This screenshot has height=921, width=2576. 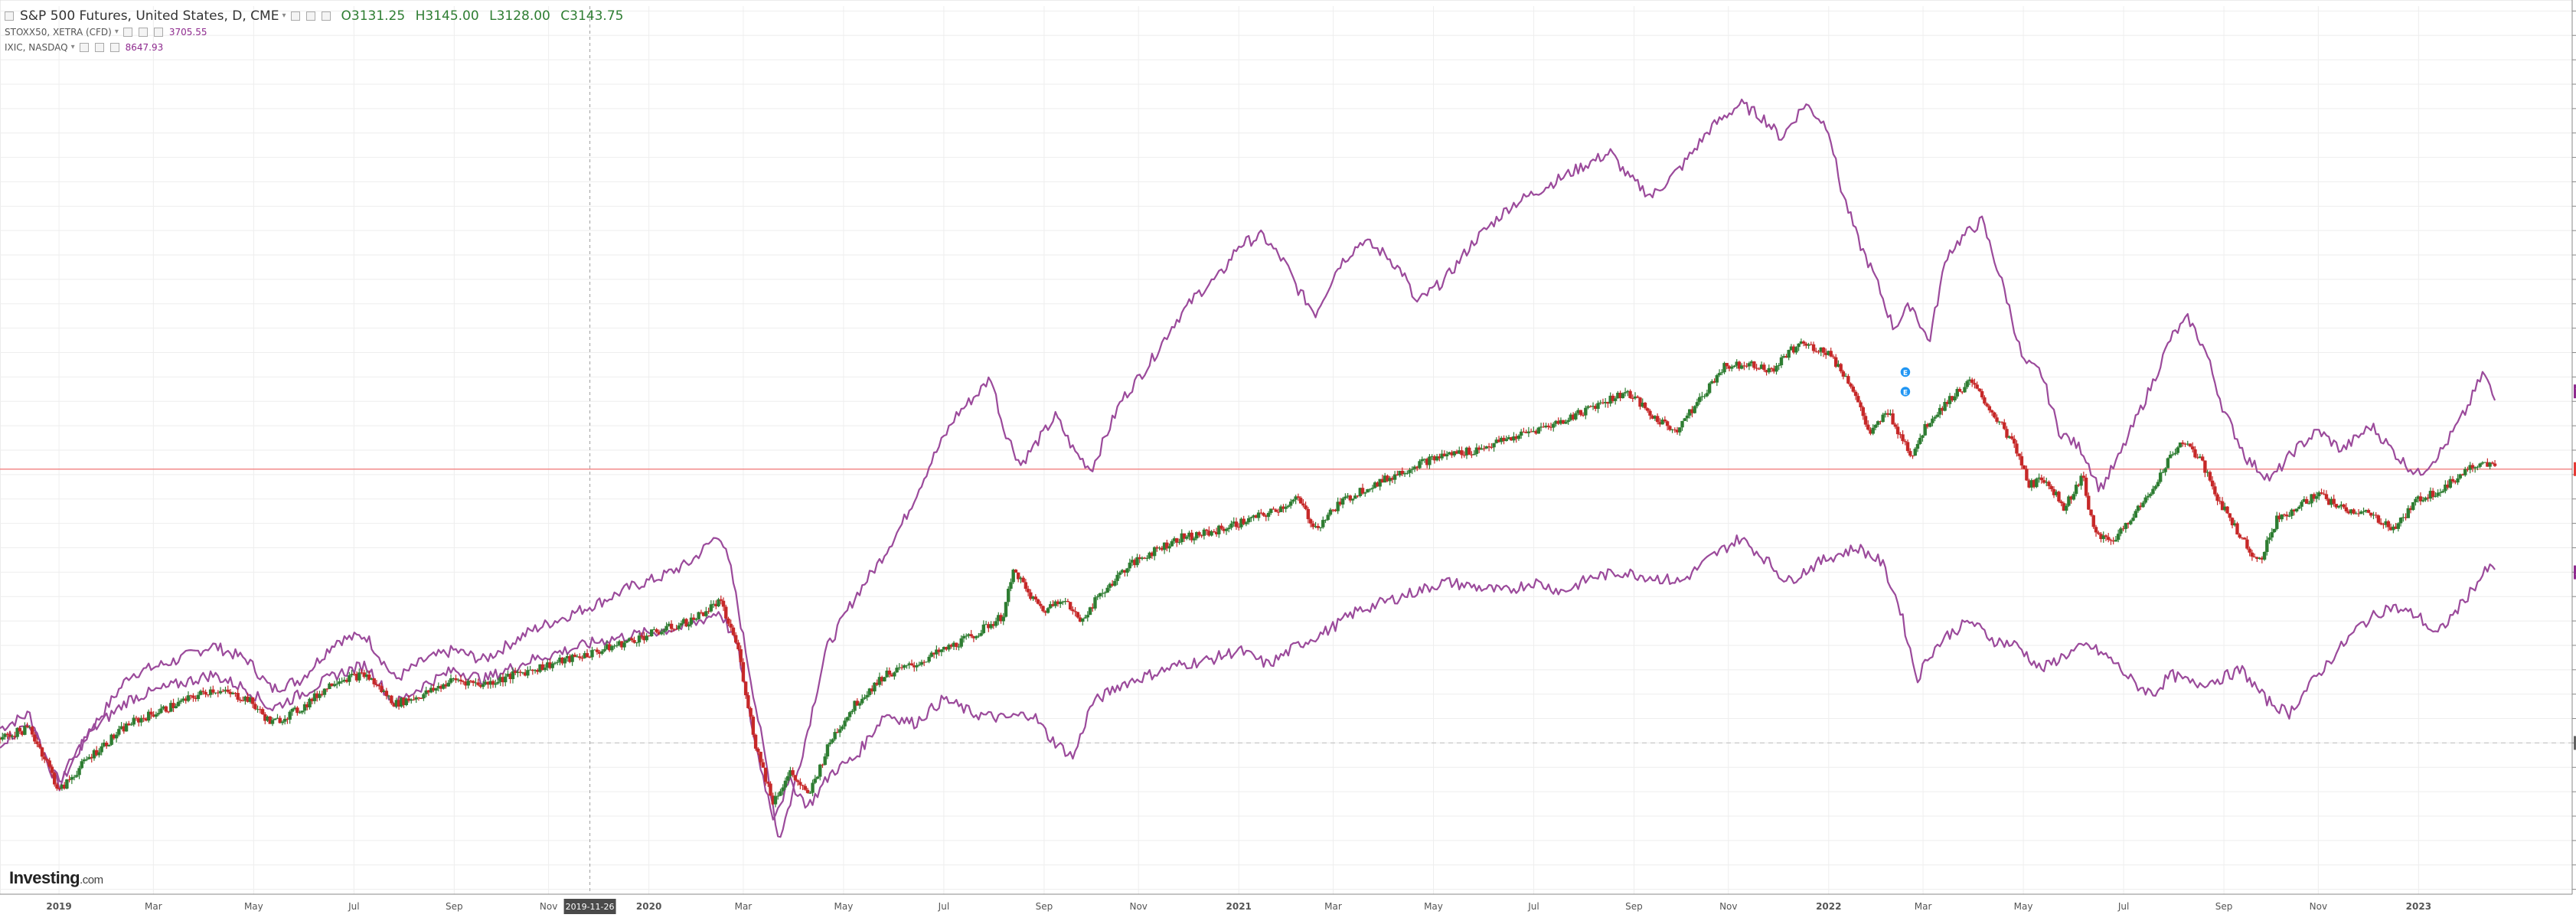 I want to click on legend-stoxx-row: STOXX50, XETRA (CFD) ▾ 3705.55, so click(x=317, y=32).